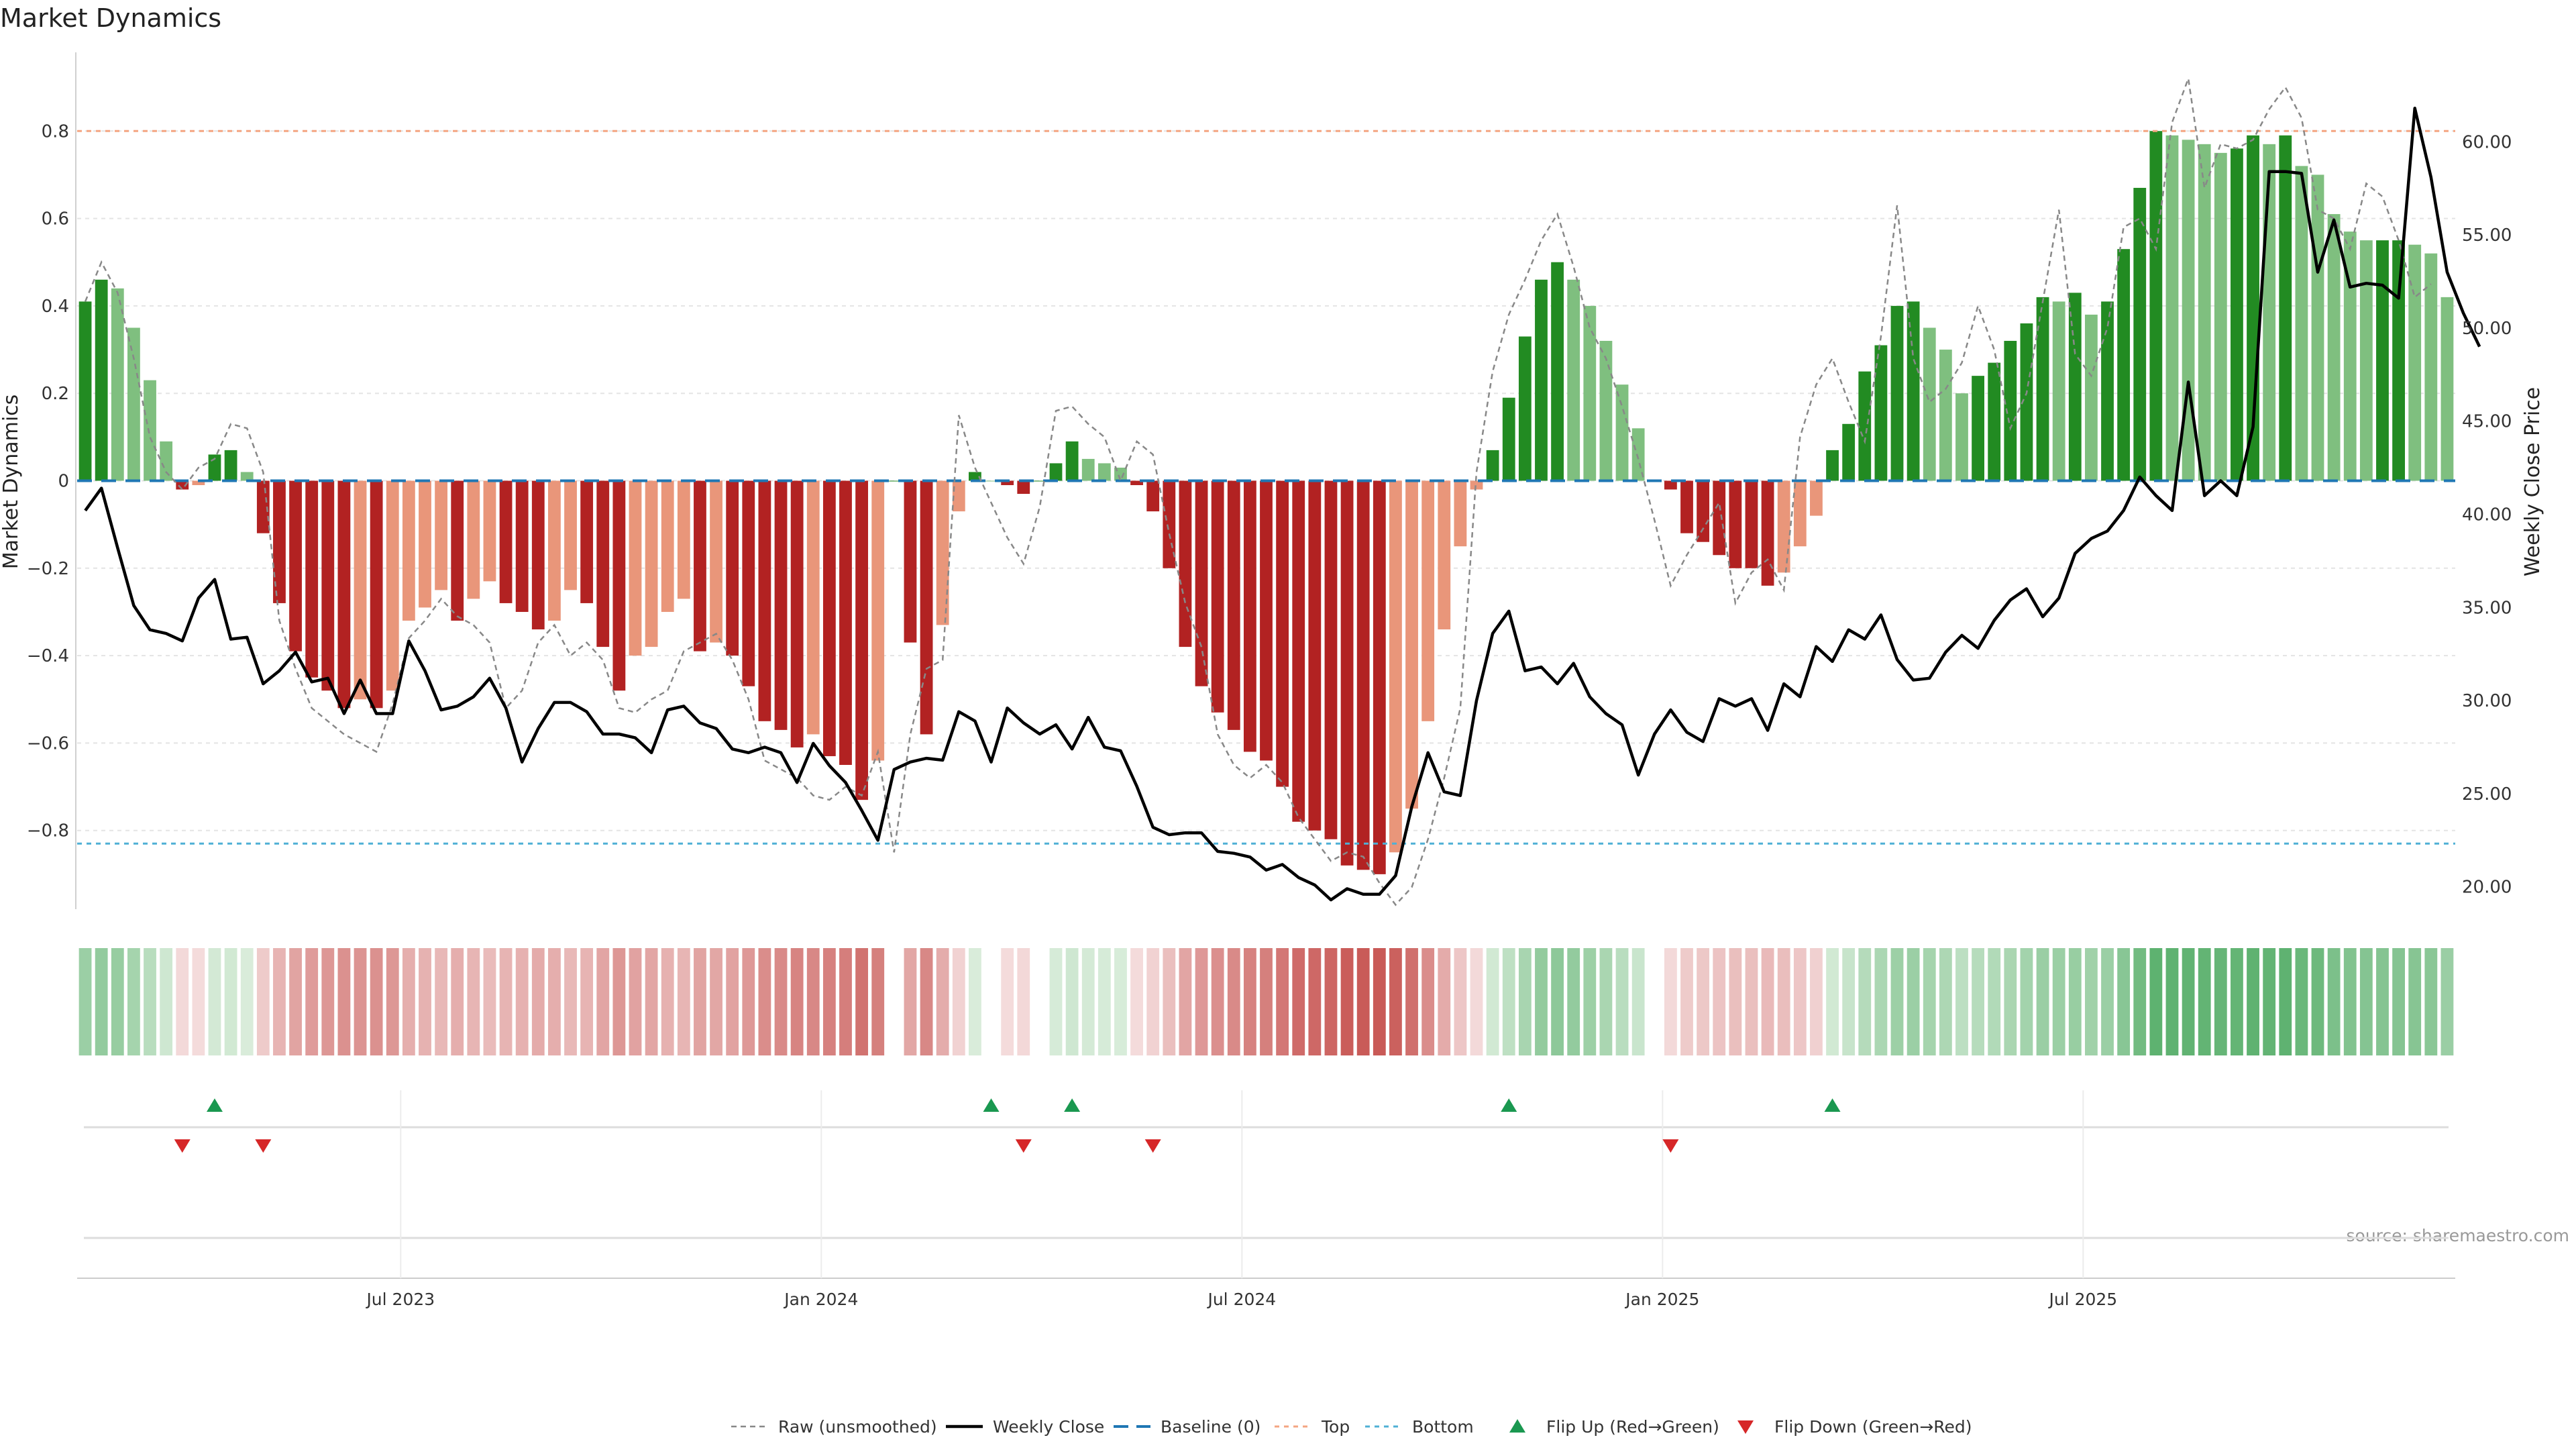 The width and height of the screenshot is (2576, 1452). What do you see at coordinates (1517, 1426) in the screenshot?
I see `legend-swatch-flip-up` at bounding box center [1517, 1426].